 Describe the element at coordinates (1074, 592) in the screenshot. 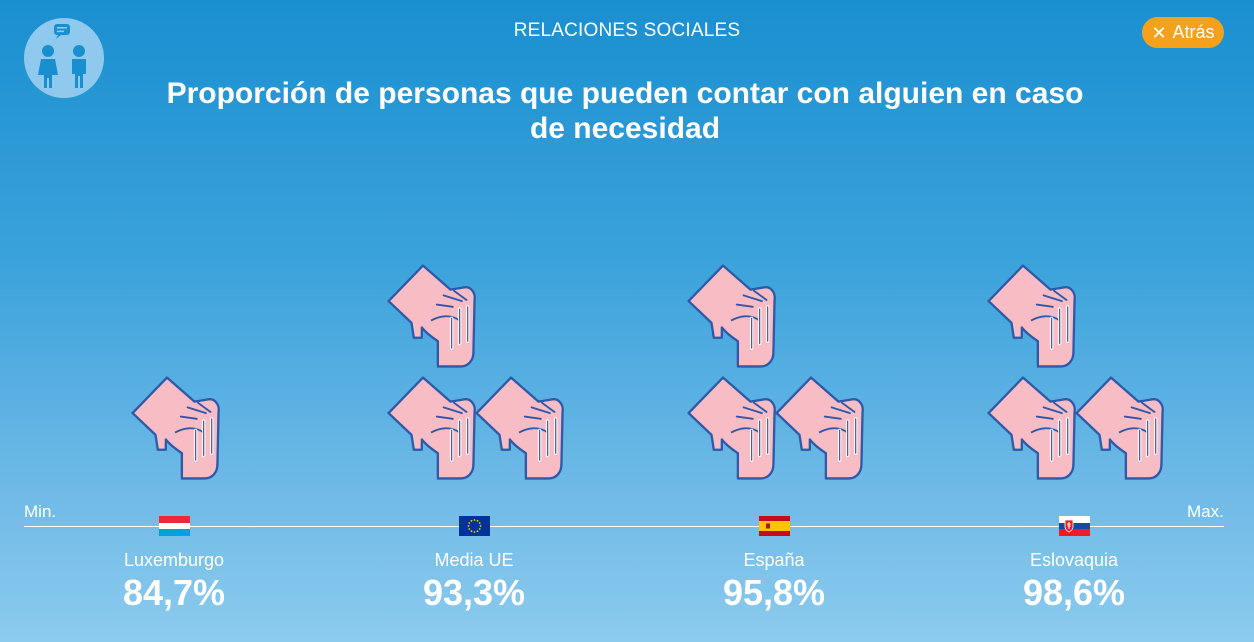

I see `country-value: 98,6%` at that location.